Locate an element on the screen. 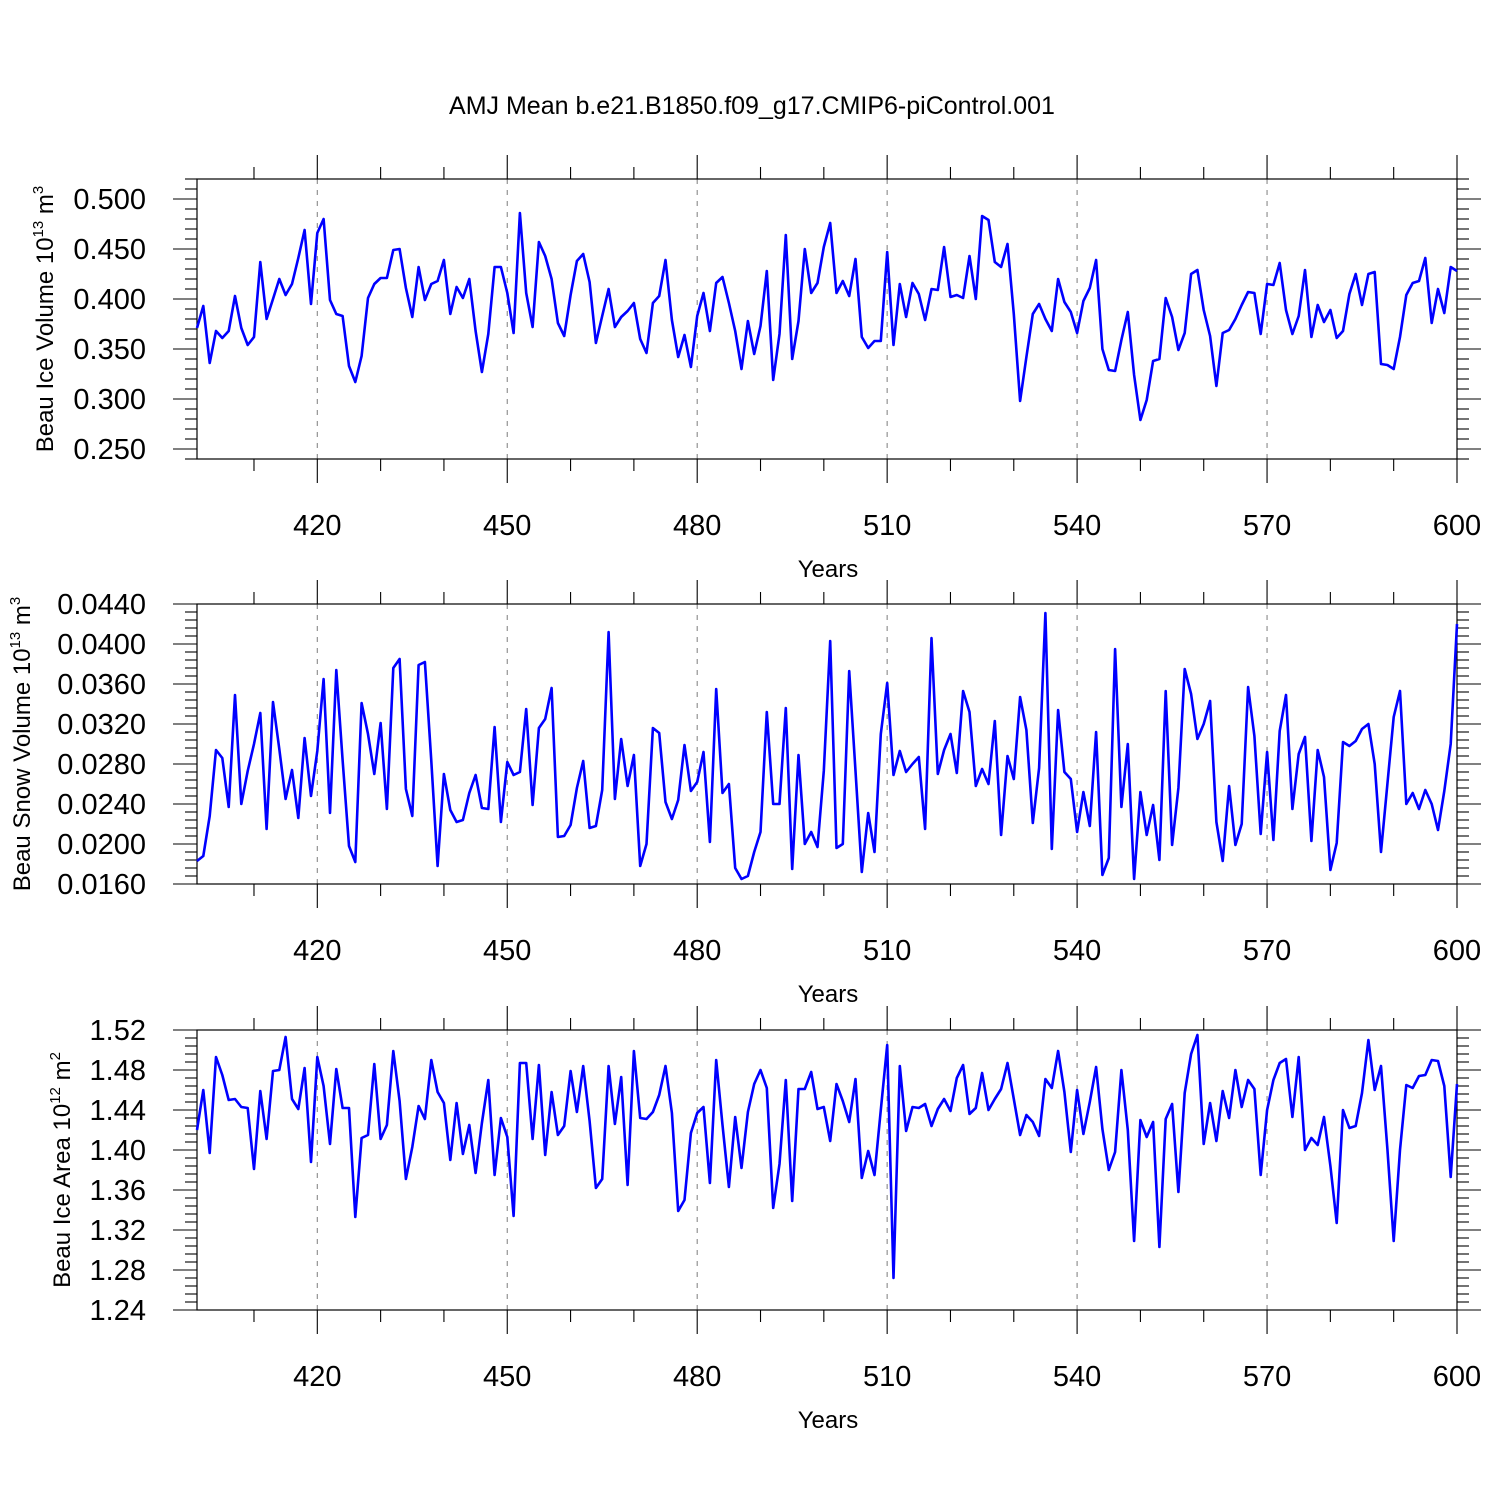 This screenshot has height=1500, width=1500. y-tick-label: 1.24 is located at coordinates (118, 1311).